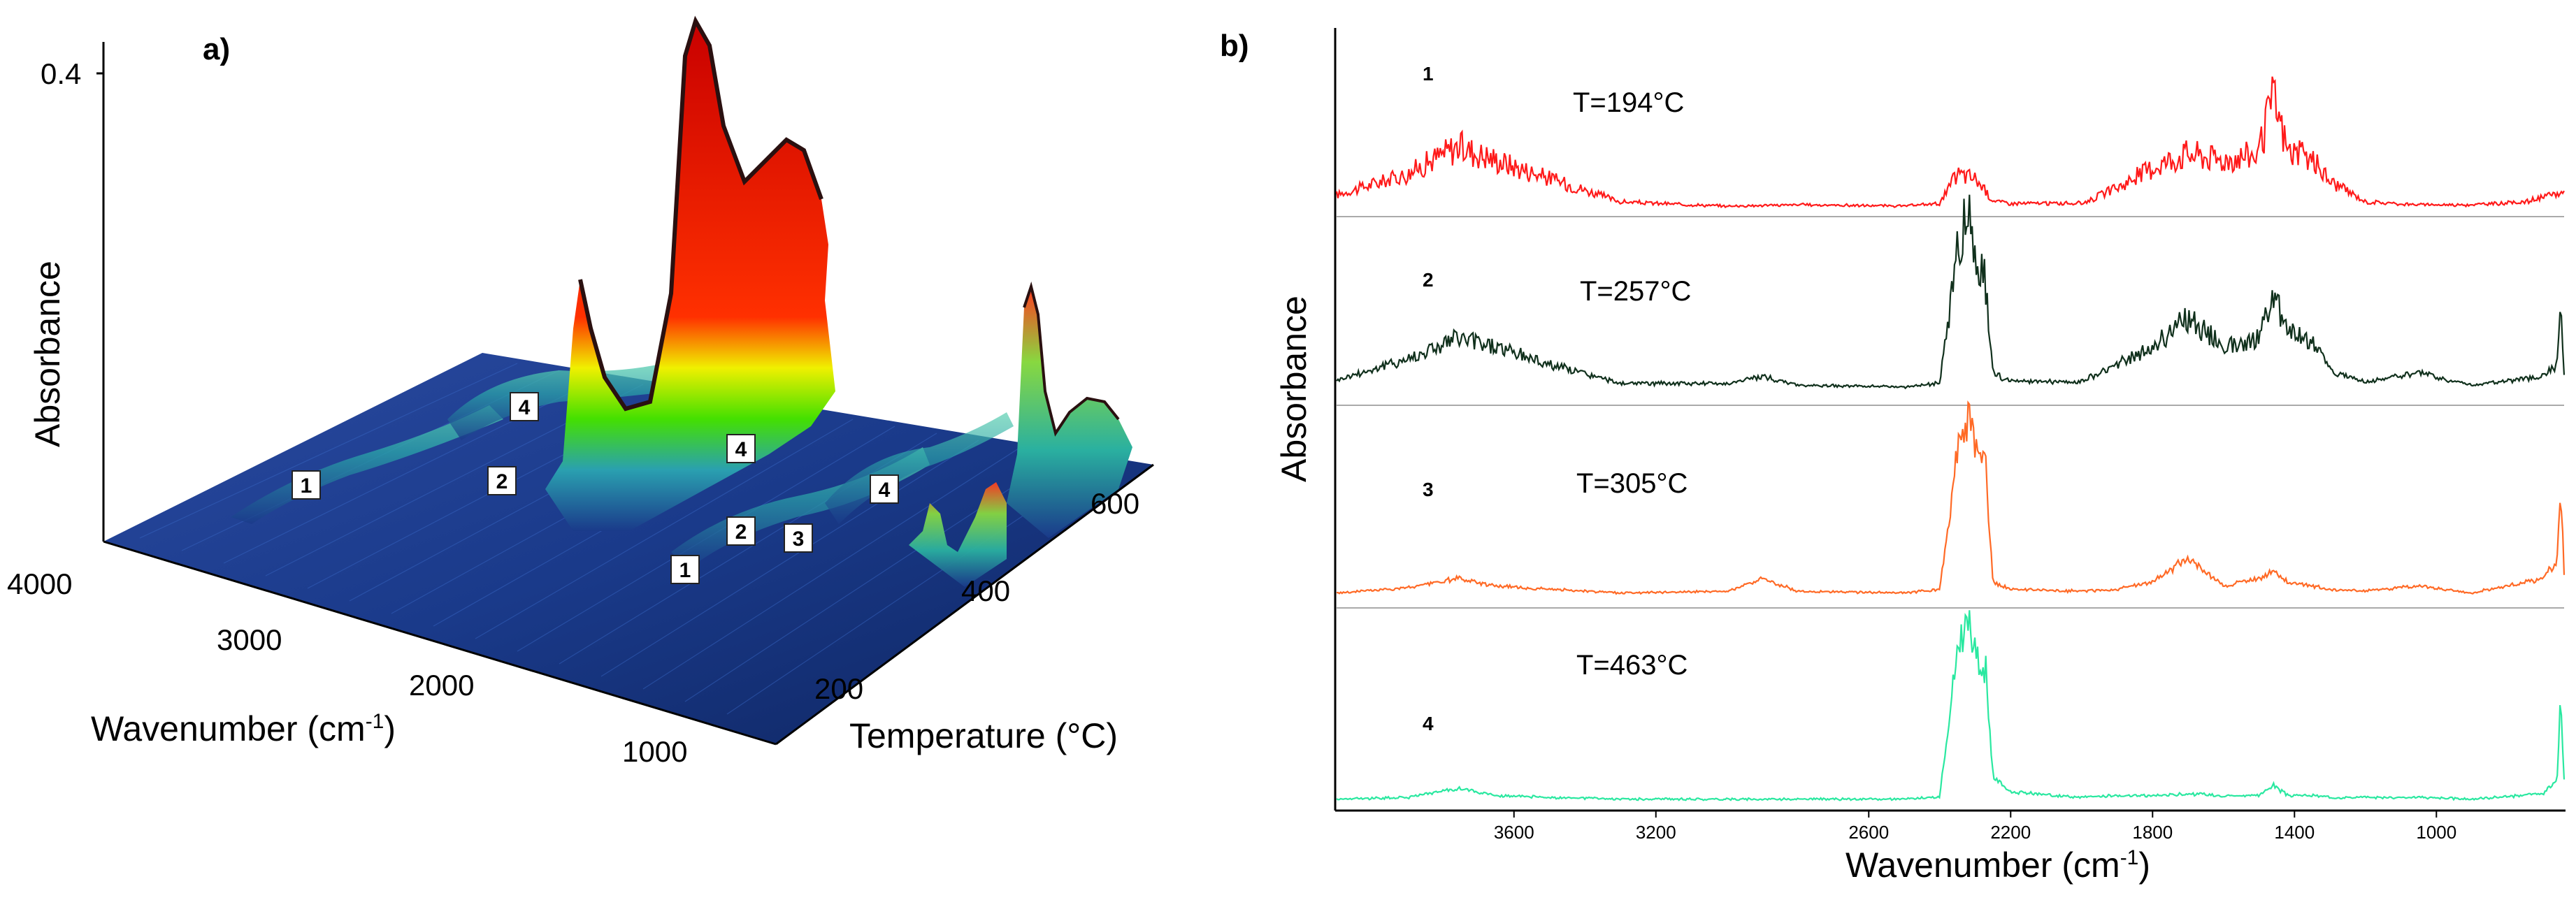  I want to click on a-peak-label-4-top: 4, so click(524, 406).